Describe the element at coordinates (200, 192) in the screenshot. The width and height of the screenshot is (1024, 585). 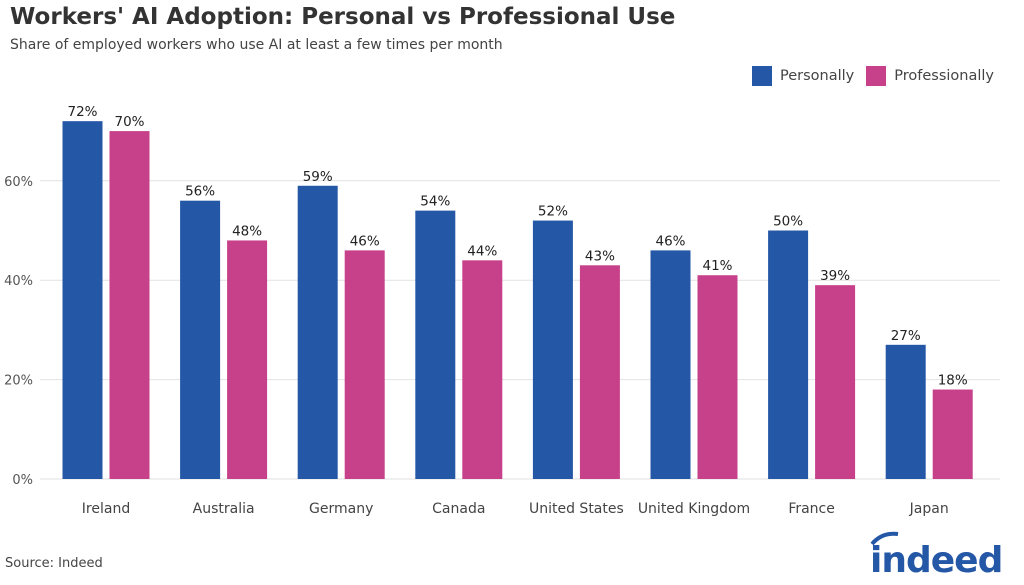
I see `data-label: 56%` at that location.